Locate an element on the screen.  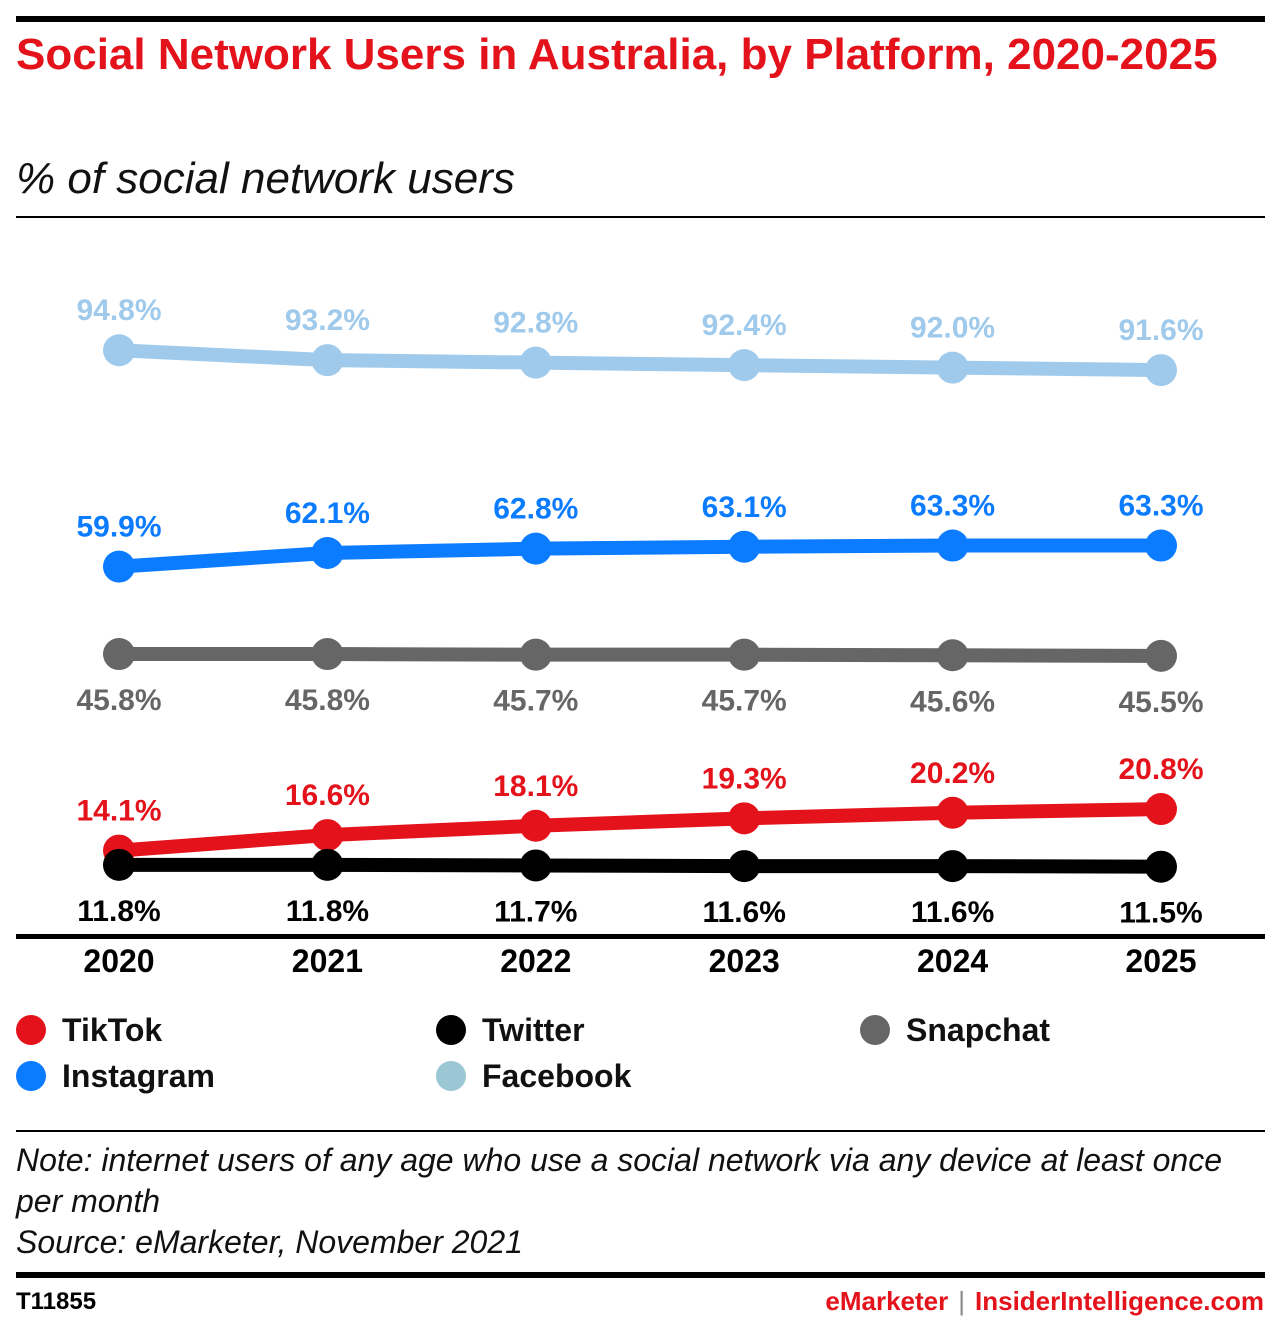
data-label-twitter-2021: 11.8% is located at coordinates (327, 911).